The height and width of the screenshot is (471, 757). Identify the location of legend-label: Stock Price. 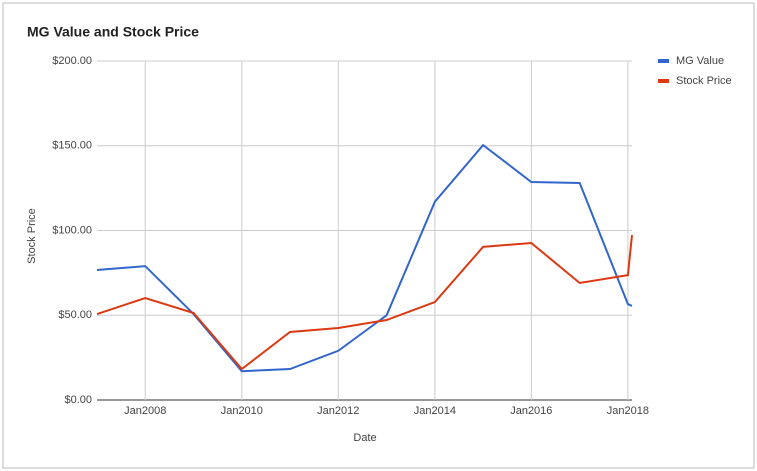
(704, 81).